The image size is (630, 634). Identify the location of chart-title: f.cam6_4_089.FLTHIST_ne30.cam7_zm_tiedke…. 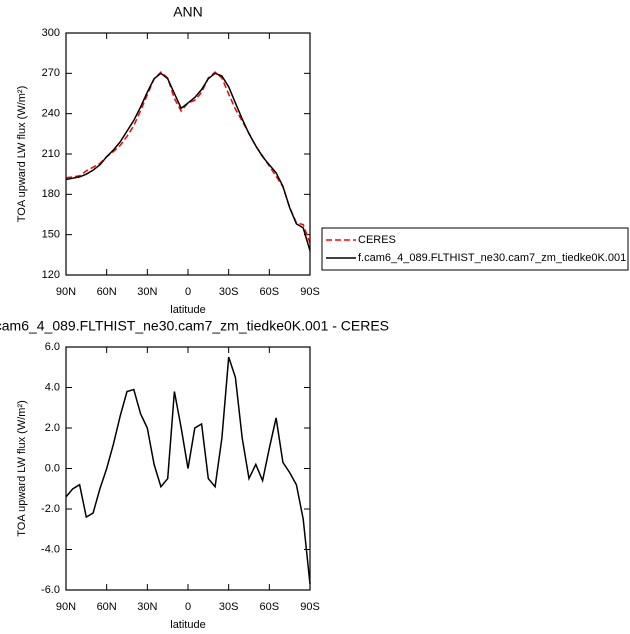
(194, 326).